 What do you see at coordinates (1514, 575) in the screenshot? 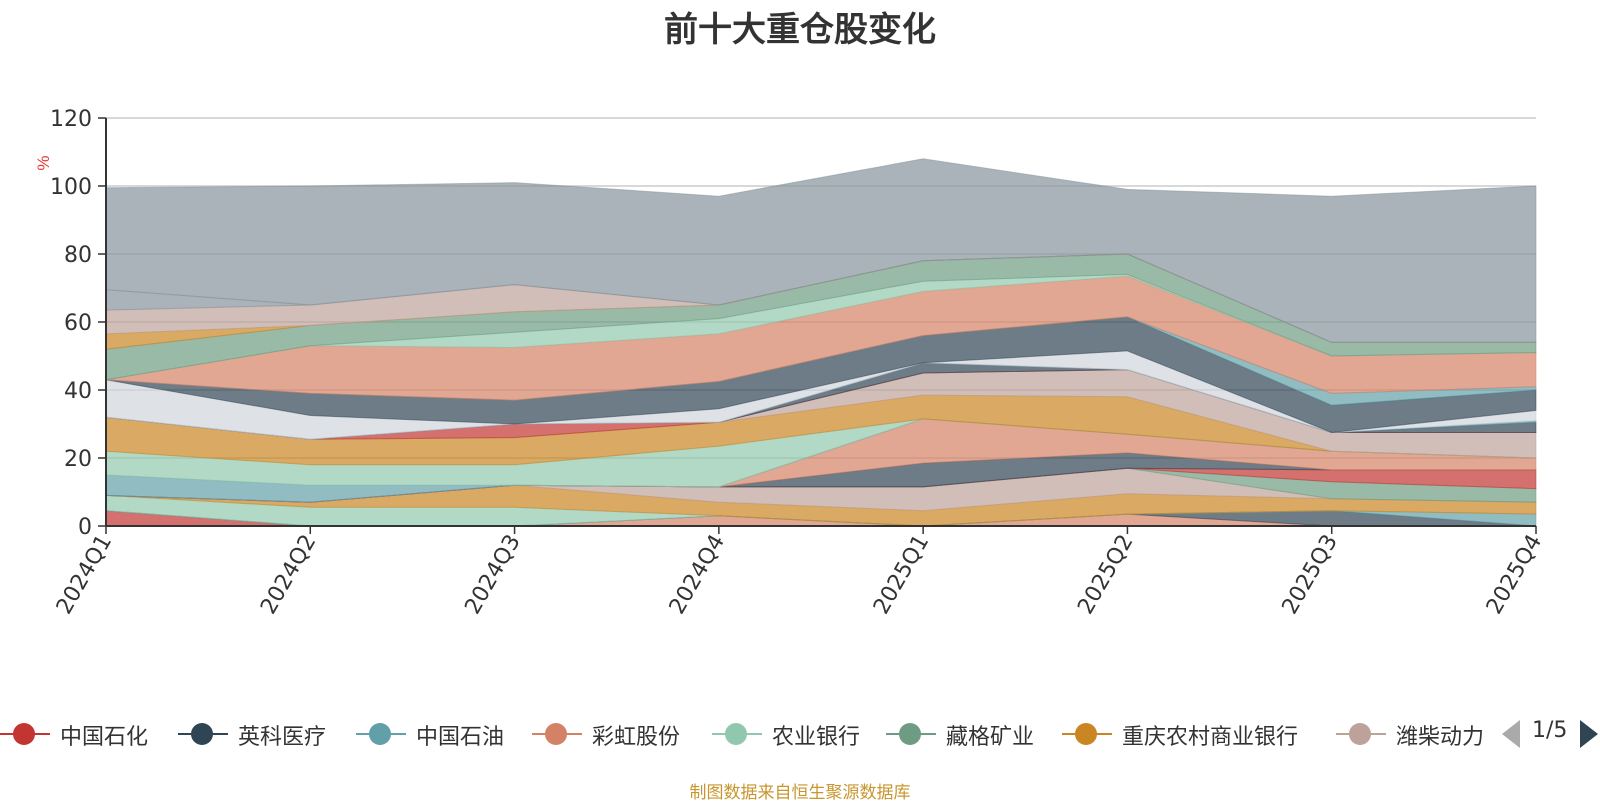
I see `x-tick-label: 2025Q4` at bounding box center [1514, 575].